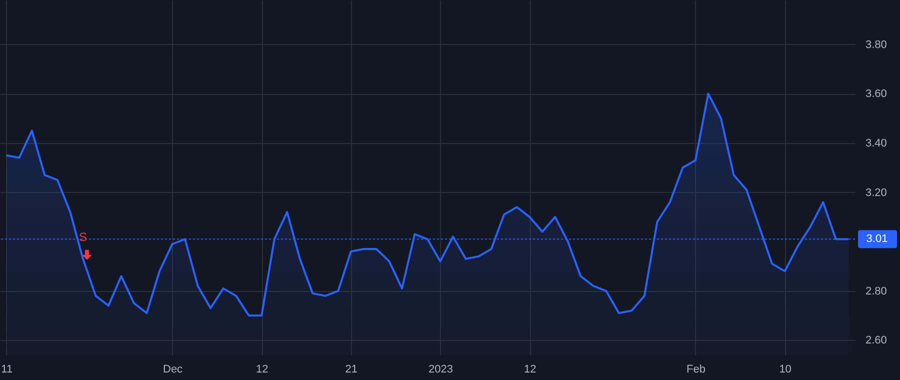 The width and height of the screenshot is (900, 380). I want to click on x-tick-label: 11, so click(7, 370).